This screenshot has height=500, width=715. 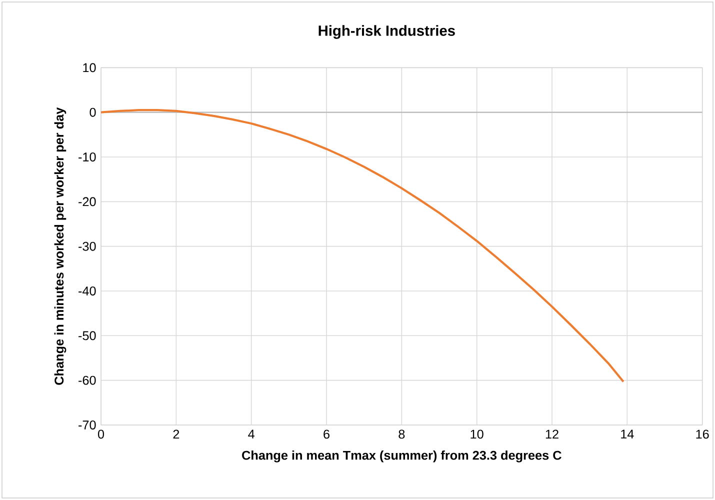 What do you see at coordinates (87, 425) in the screenshot?
I see `y-tick-label: -70` at bounding box center [87, 425].